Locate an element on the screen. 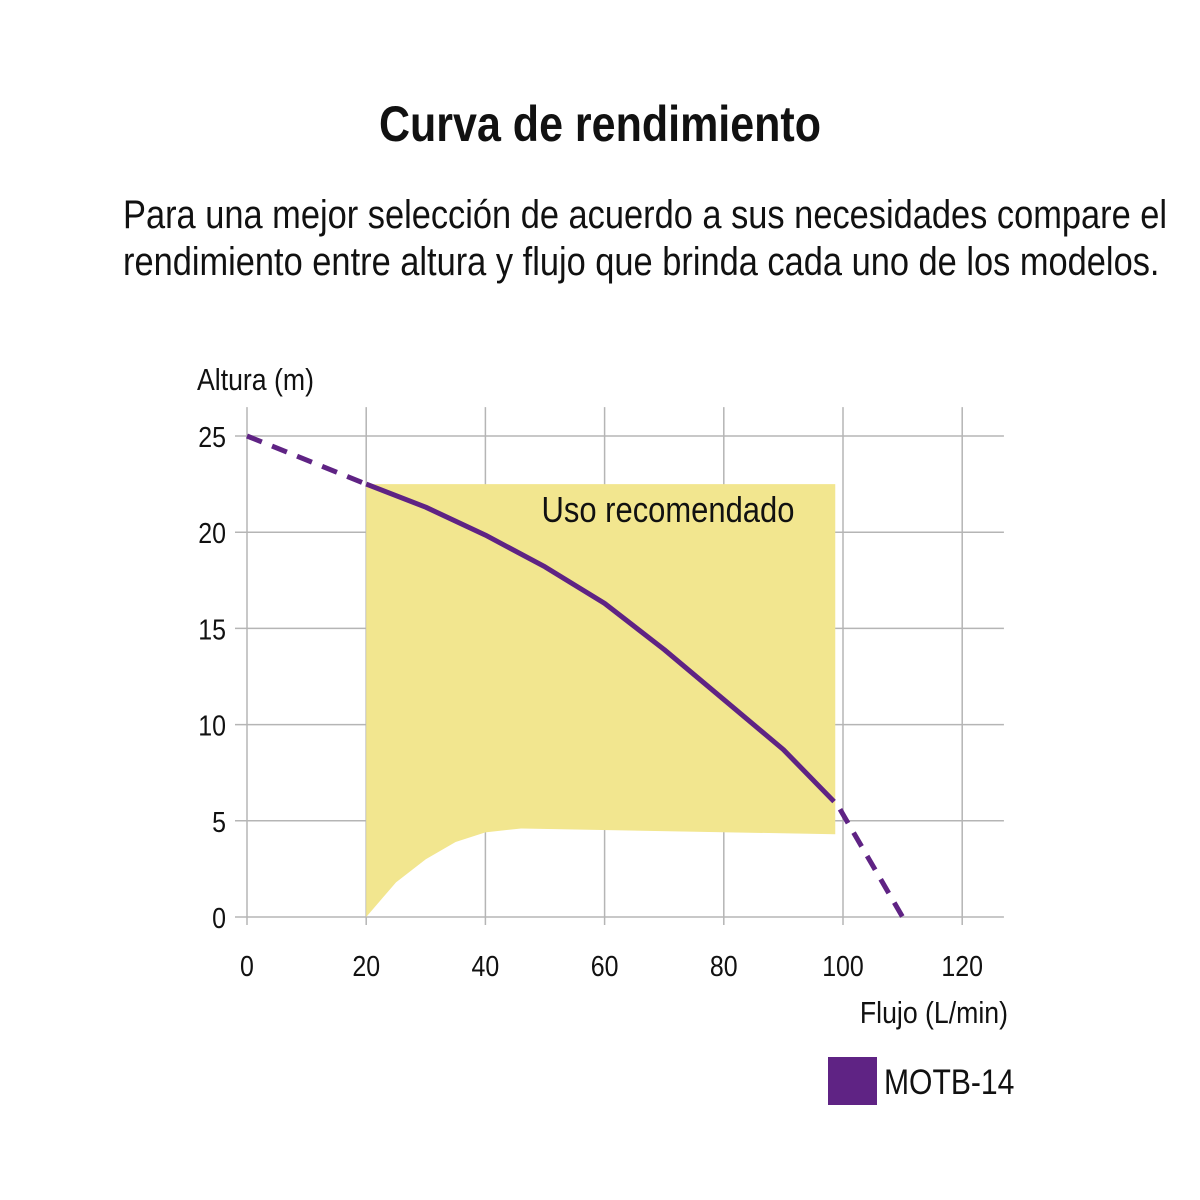 This screenshot has height=1200, width=1200. x-tick-label: 20 is located at coordinates (366, 966).